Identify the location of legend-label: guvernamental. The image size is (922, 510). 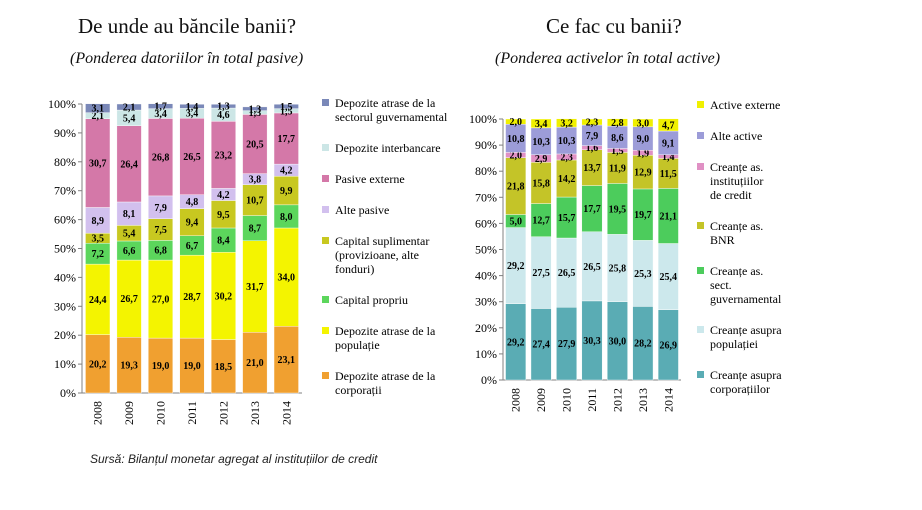
(746, 299).